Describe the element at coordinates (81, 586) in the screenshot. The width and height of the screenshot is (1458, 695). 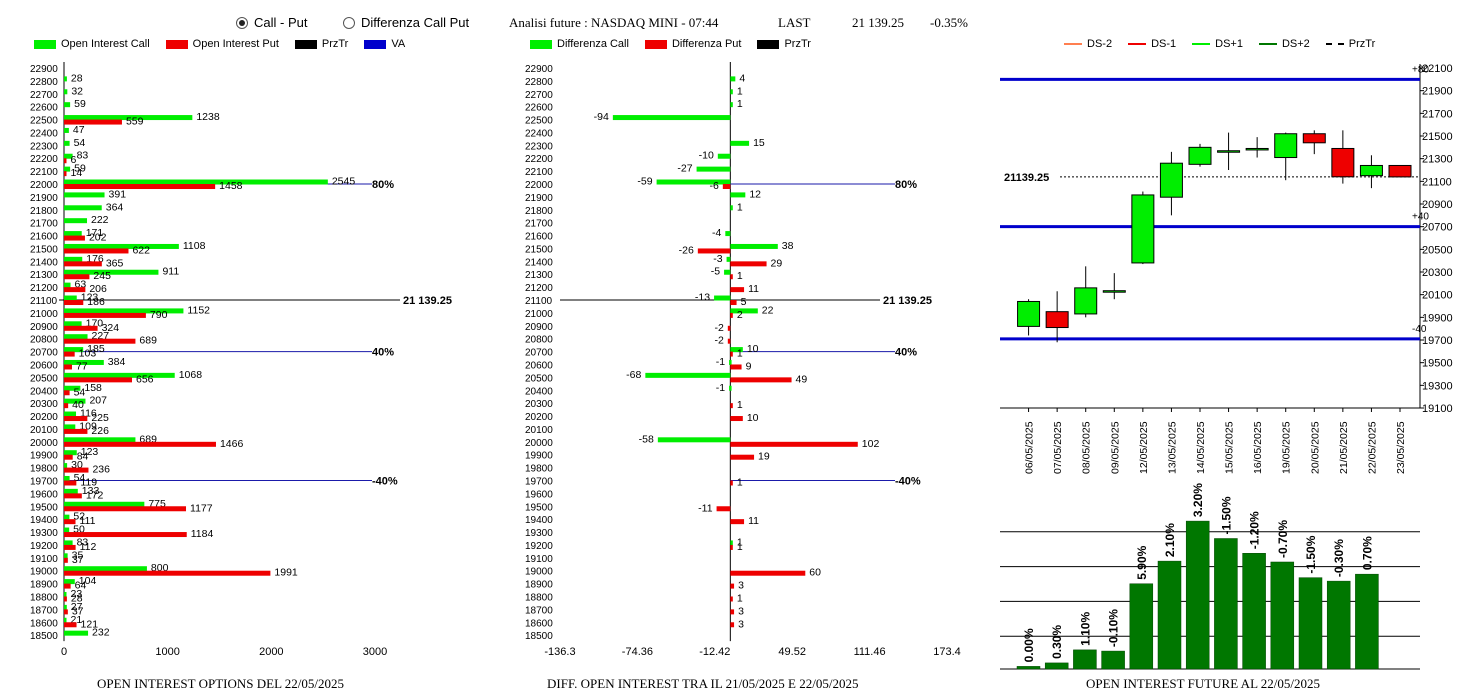
I see `oi-bar-label: 64` at that location.